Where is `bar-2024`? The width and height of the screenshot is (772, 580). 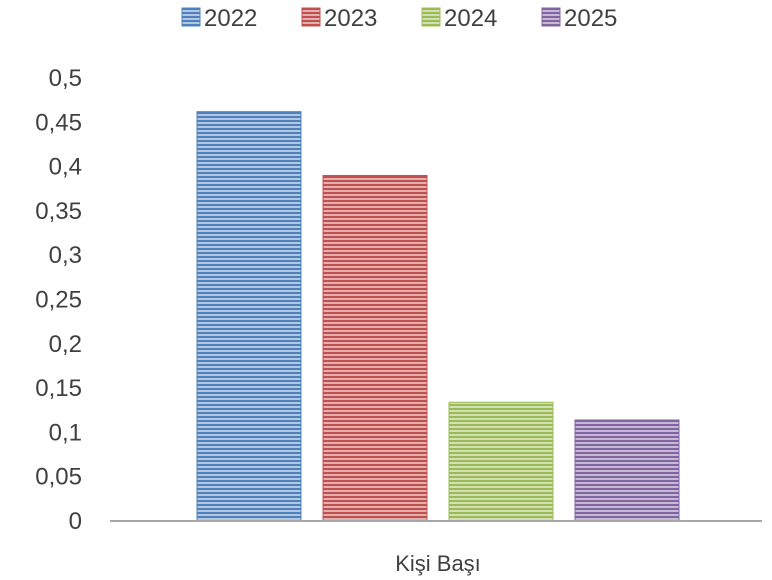 bar-2024 is located at coordinates (501, 461).